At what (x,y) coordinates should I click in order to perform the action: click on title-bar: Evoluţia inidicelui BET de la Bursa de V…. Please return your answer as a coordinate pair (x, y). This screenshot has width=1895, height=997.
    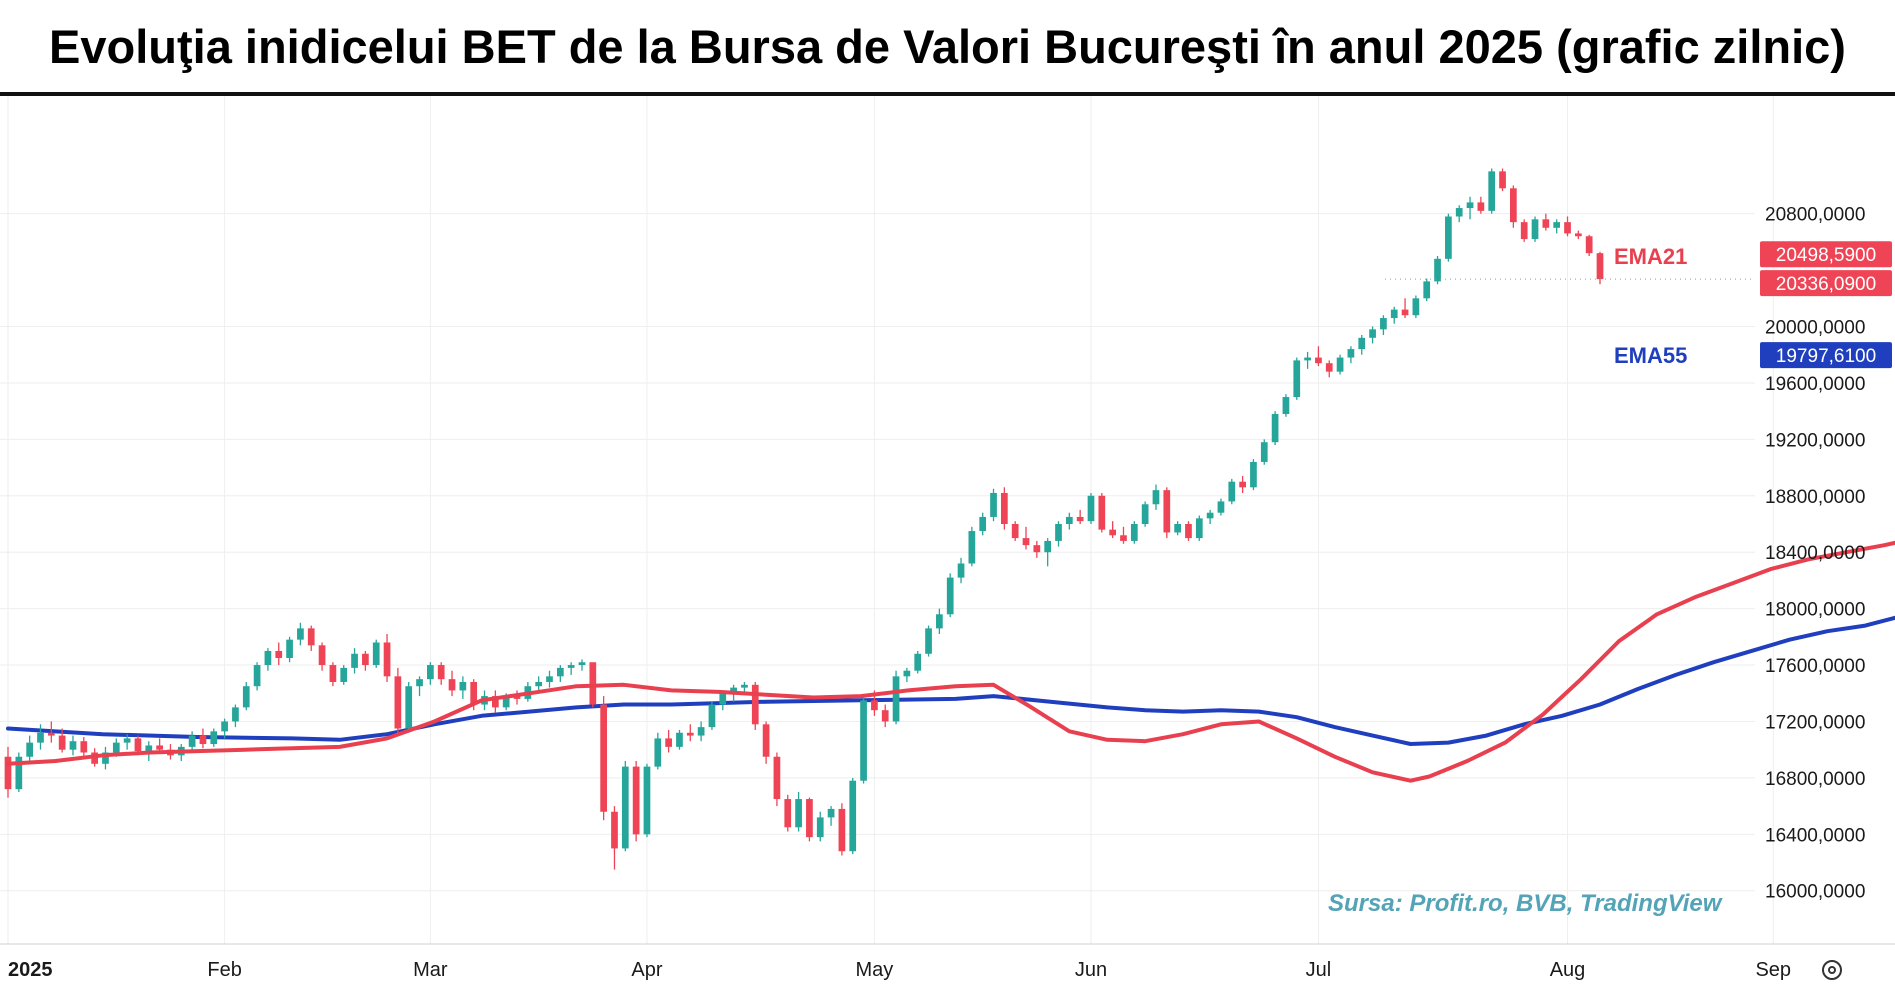
    Looking at the image, I should click on (947, 48).